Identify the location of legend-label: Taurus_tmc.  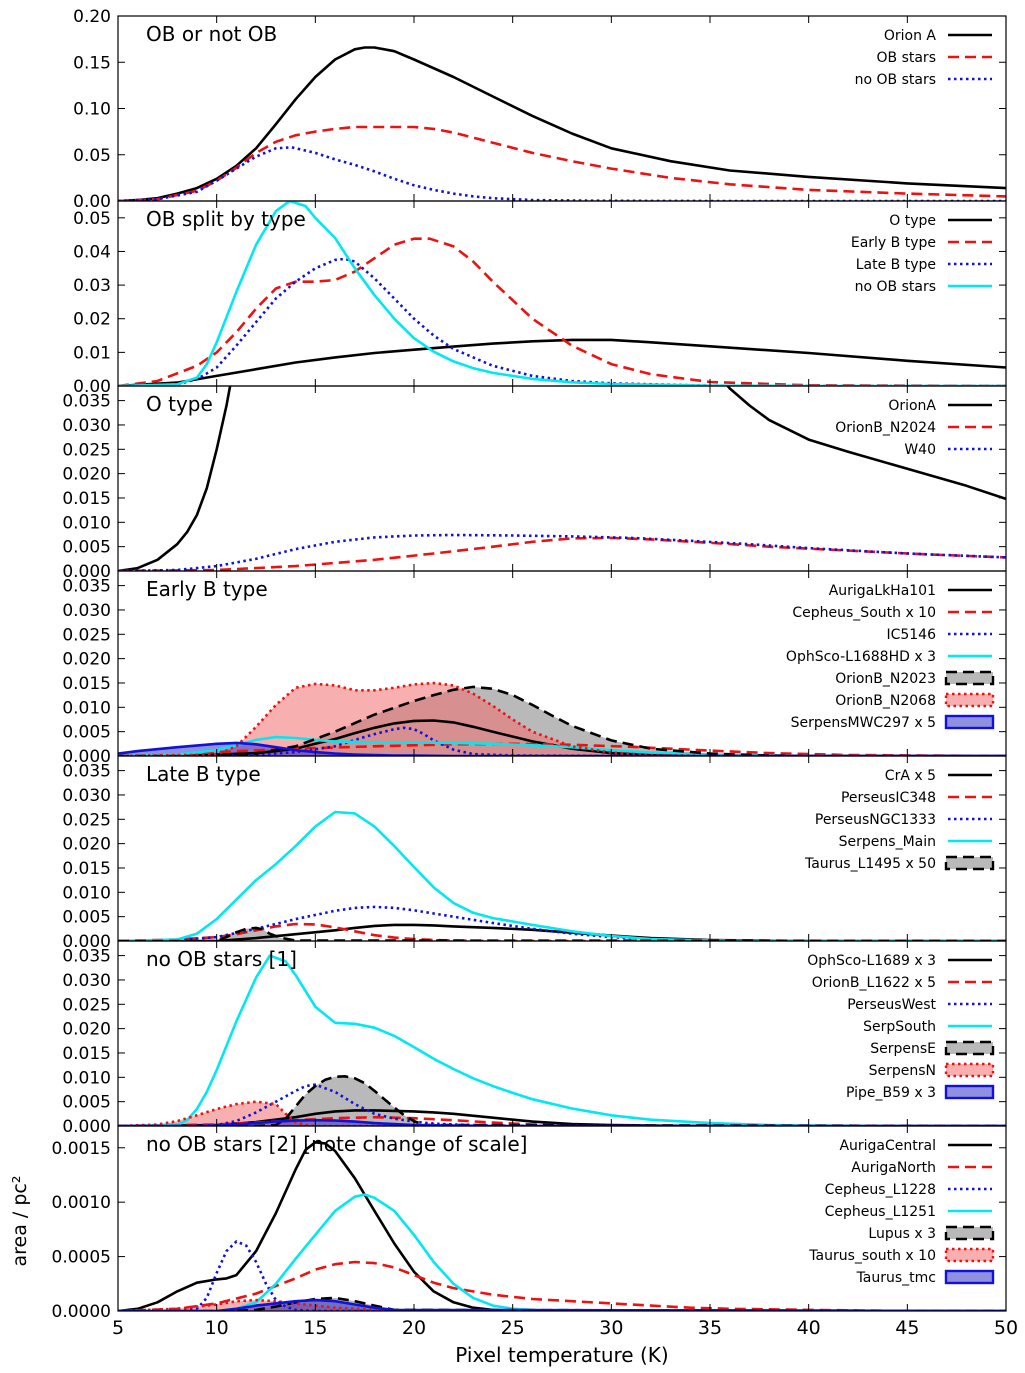
(896, 1278).